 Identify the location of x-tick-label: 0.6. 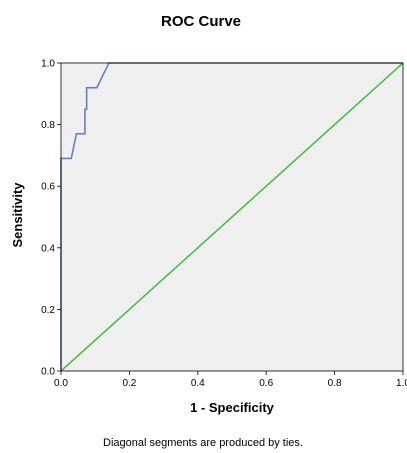
(266, 383).